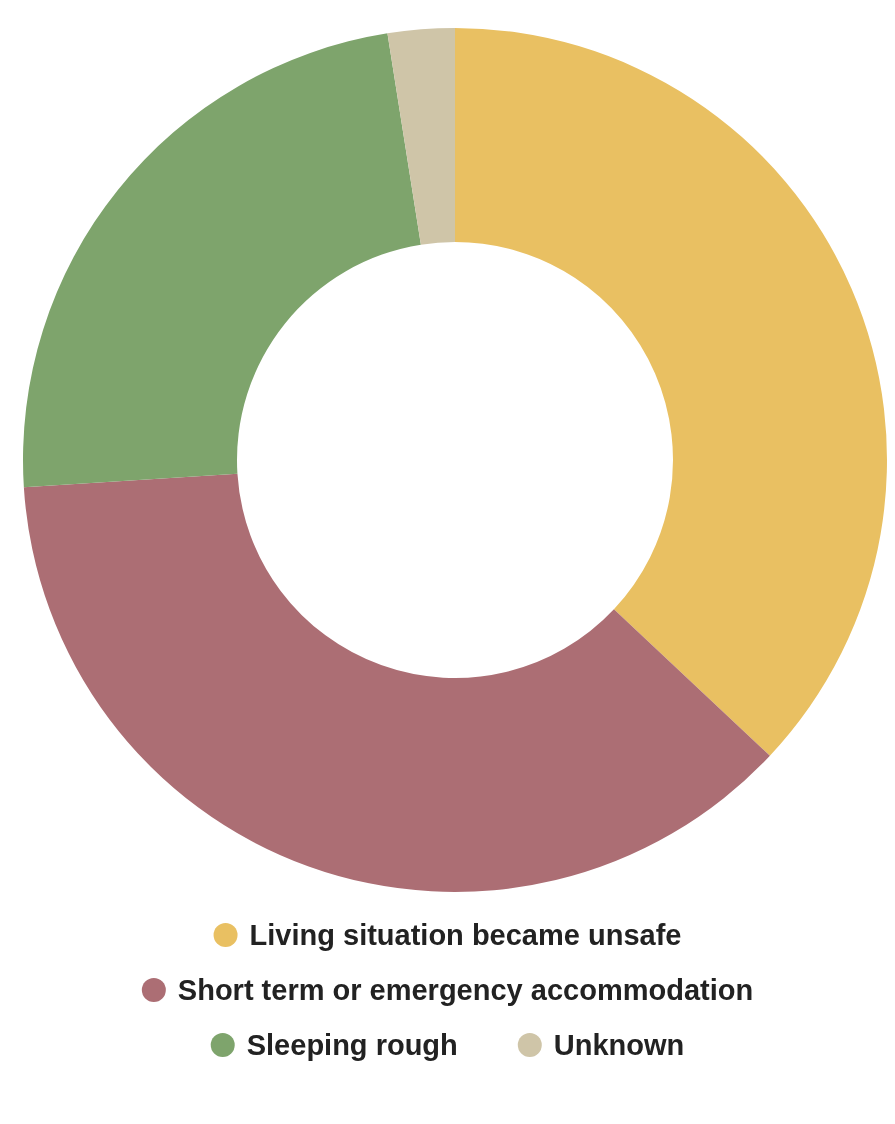  What do you see at coordinates (465, 990) in the screenshot?
I see `legend-label: Short term or emergency accommodation` at bounding box center [465, 990].